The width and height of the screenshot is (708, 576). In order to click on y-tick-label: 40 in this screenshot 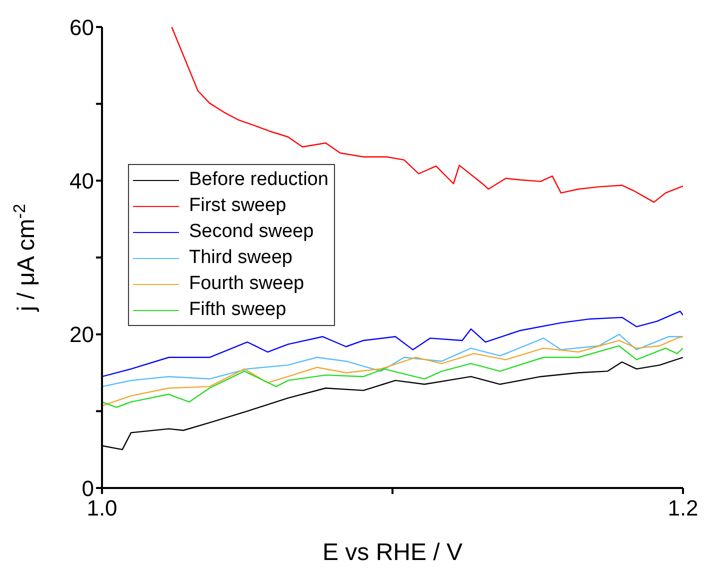, I will do `click(82, 181)`.